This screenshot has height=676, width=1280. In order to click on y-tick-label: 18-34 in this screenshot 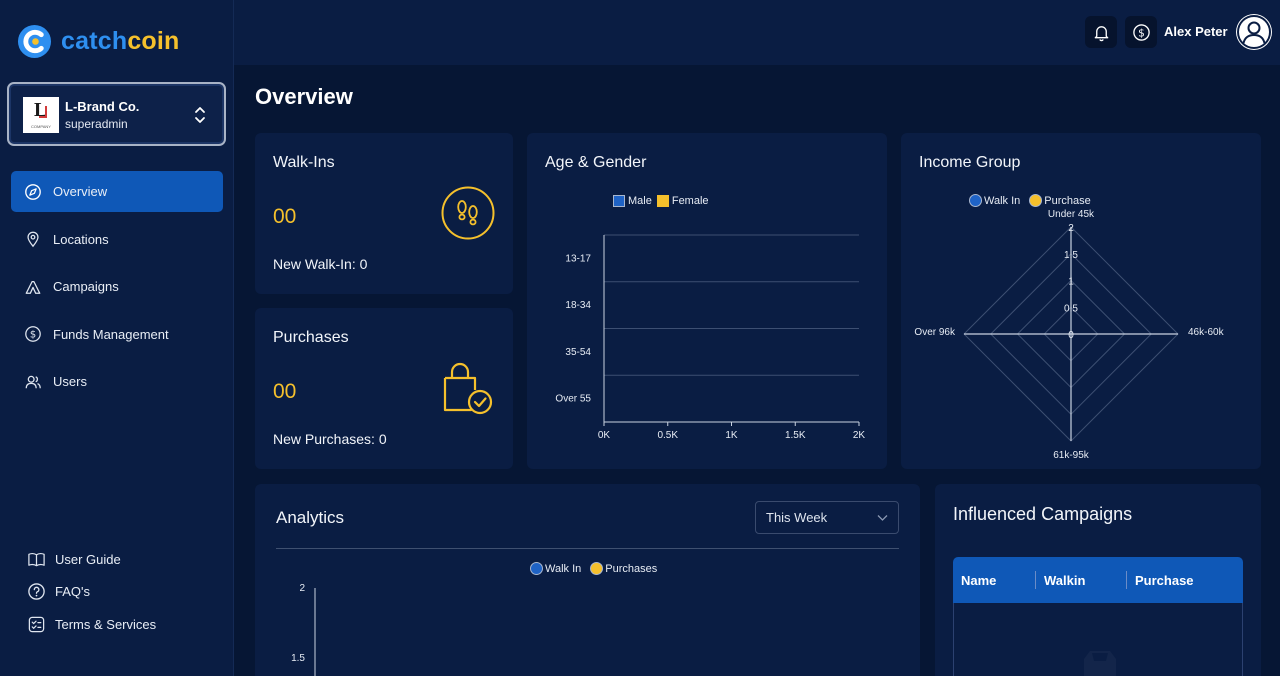, I will do `click(578, 305)`.